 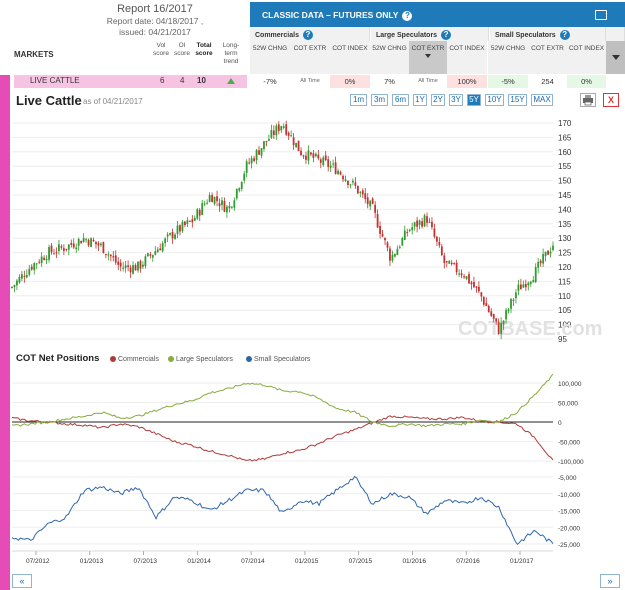 I want to click on print-icon, so click(x=601, y=15).